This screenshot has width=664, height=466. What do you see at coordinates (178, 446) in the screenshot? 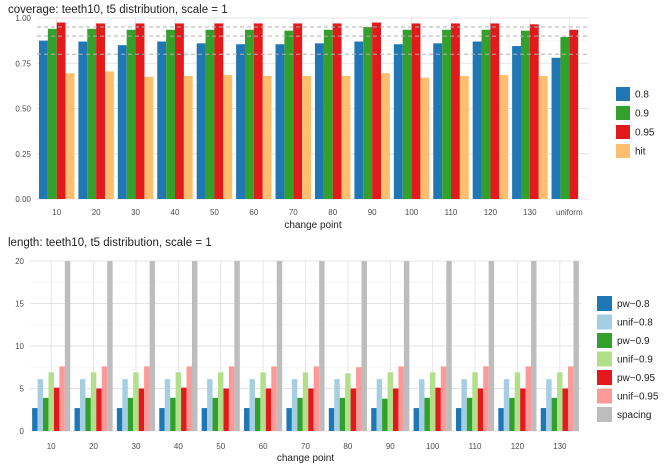
I see `x-tick-label: 40` at bounding box center [178, 446].